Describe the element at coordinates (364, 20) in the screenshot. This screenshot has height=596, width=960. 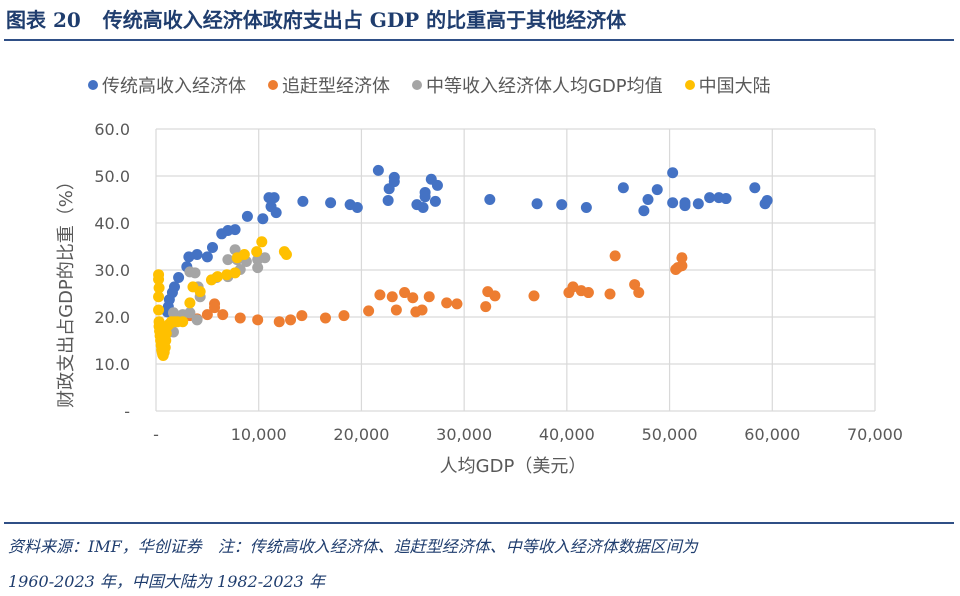
I see `figure-title-text: 传统高收入经济体政府支出占 GDP 的比重高于其他经济体` at that location.